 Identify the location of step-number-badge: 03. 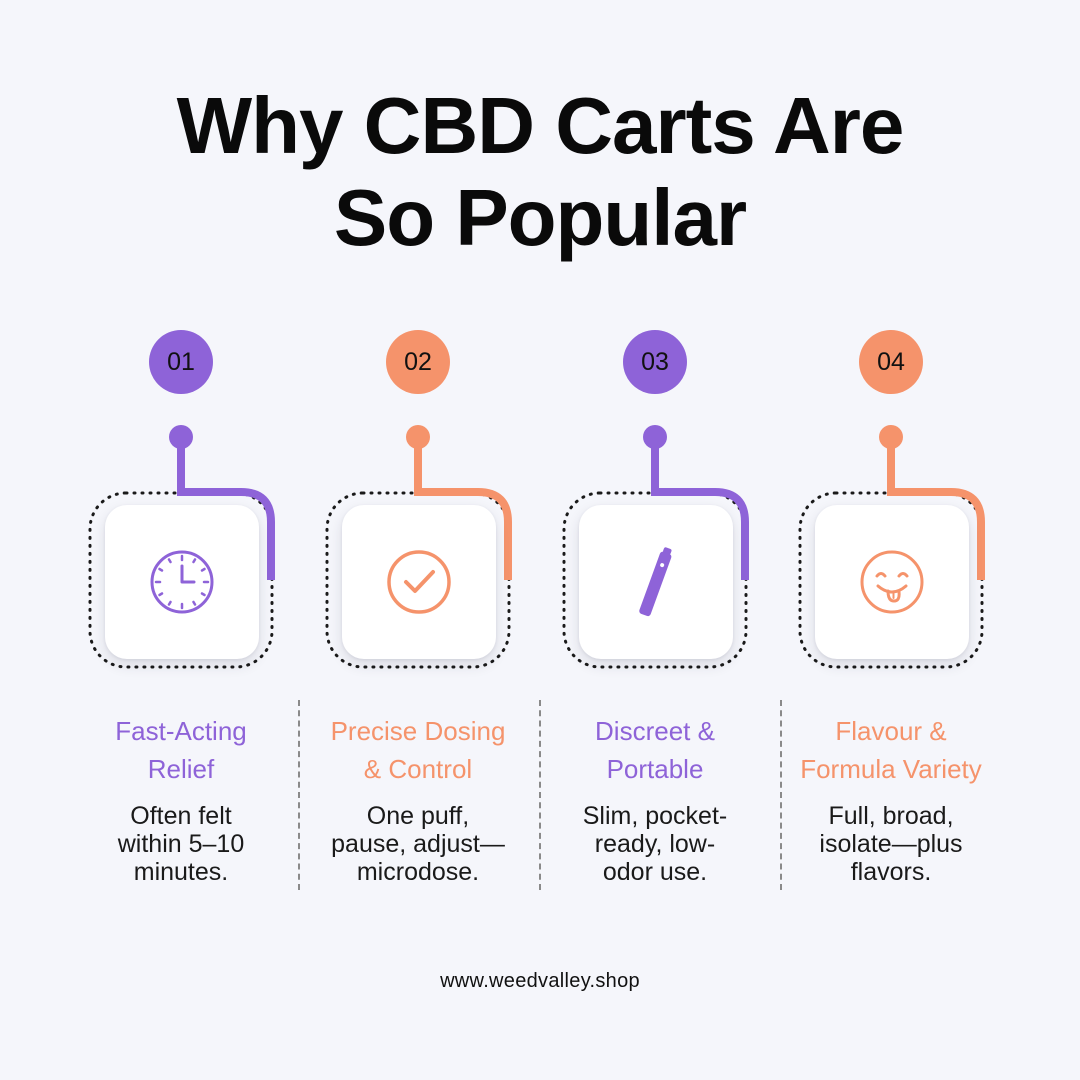
(655, 362).